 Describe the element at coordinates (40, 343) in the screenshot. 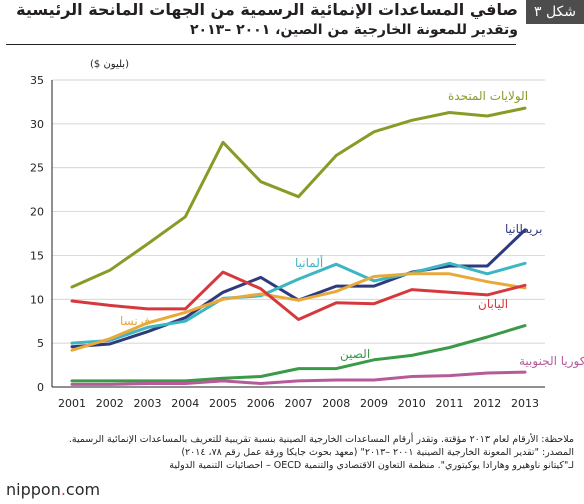

I see `y-tick-label: 5` at that location.